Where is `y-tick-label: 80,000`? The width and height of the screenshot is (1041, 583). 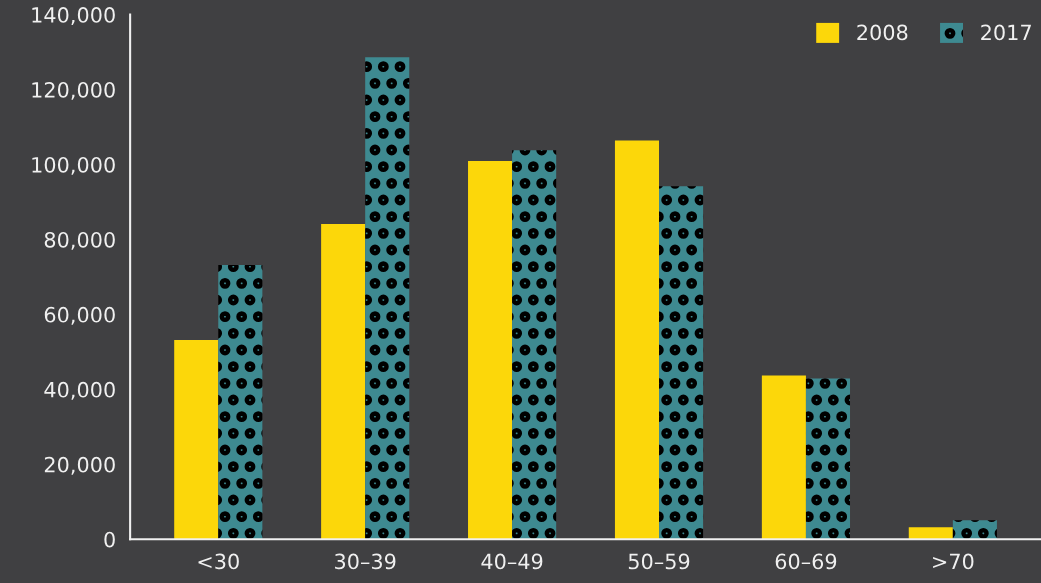 y-tick-label: 80,000 is located at coordinates (79, 240).